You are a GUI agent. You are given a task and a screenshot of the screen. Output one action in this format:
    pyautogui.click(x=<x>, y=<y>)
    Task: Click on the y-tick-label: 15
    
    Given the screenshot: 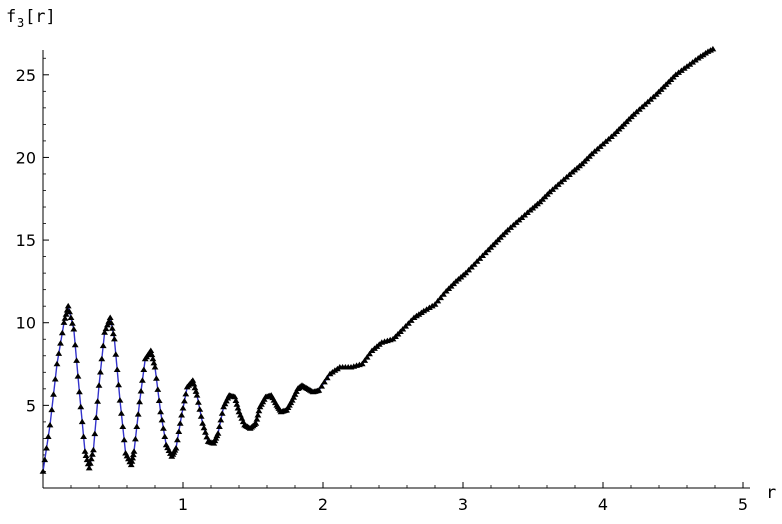 What is the action you would take?
    pyautogui.click(x=26, y=240)
    